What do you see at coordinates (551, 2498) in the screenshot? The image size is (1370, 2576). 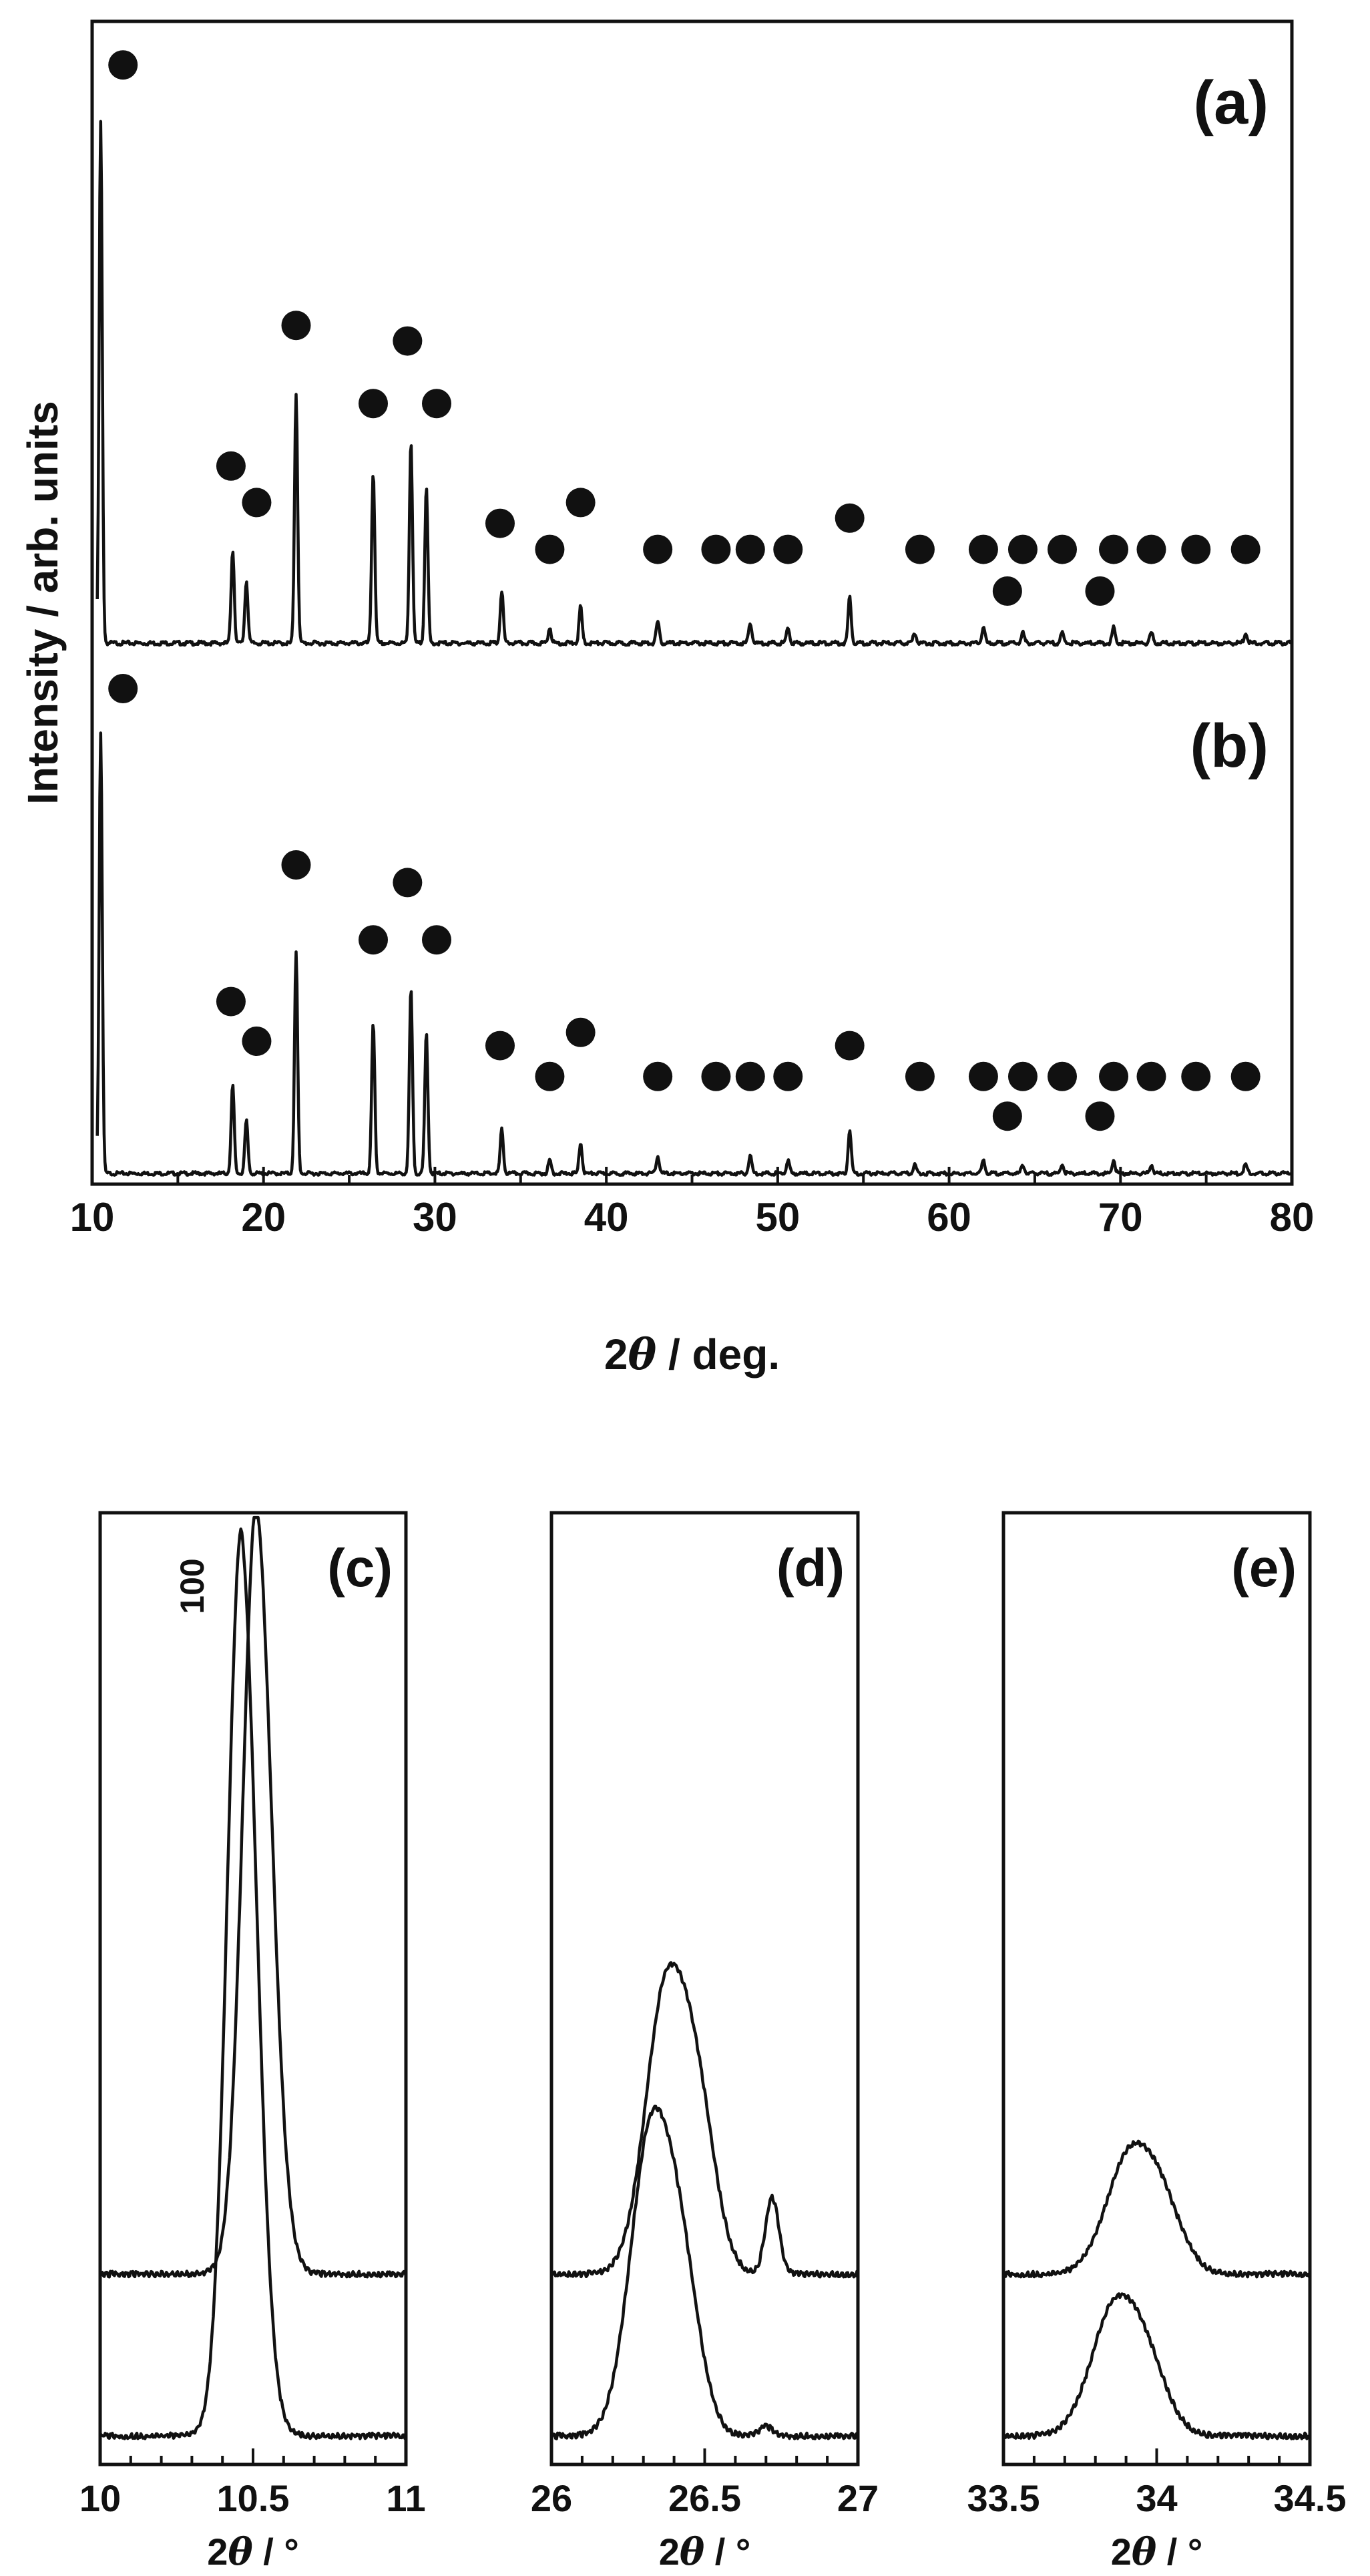 I see `zoom-x-tick-label: 26` at bounding box center [551, 2498].